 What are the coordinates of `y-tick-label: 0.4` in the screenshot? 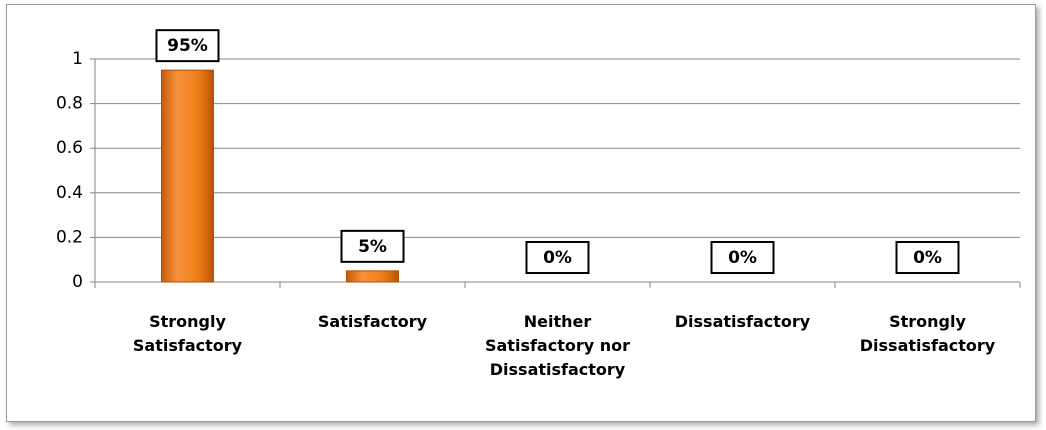 It's located at (69, 193).